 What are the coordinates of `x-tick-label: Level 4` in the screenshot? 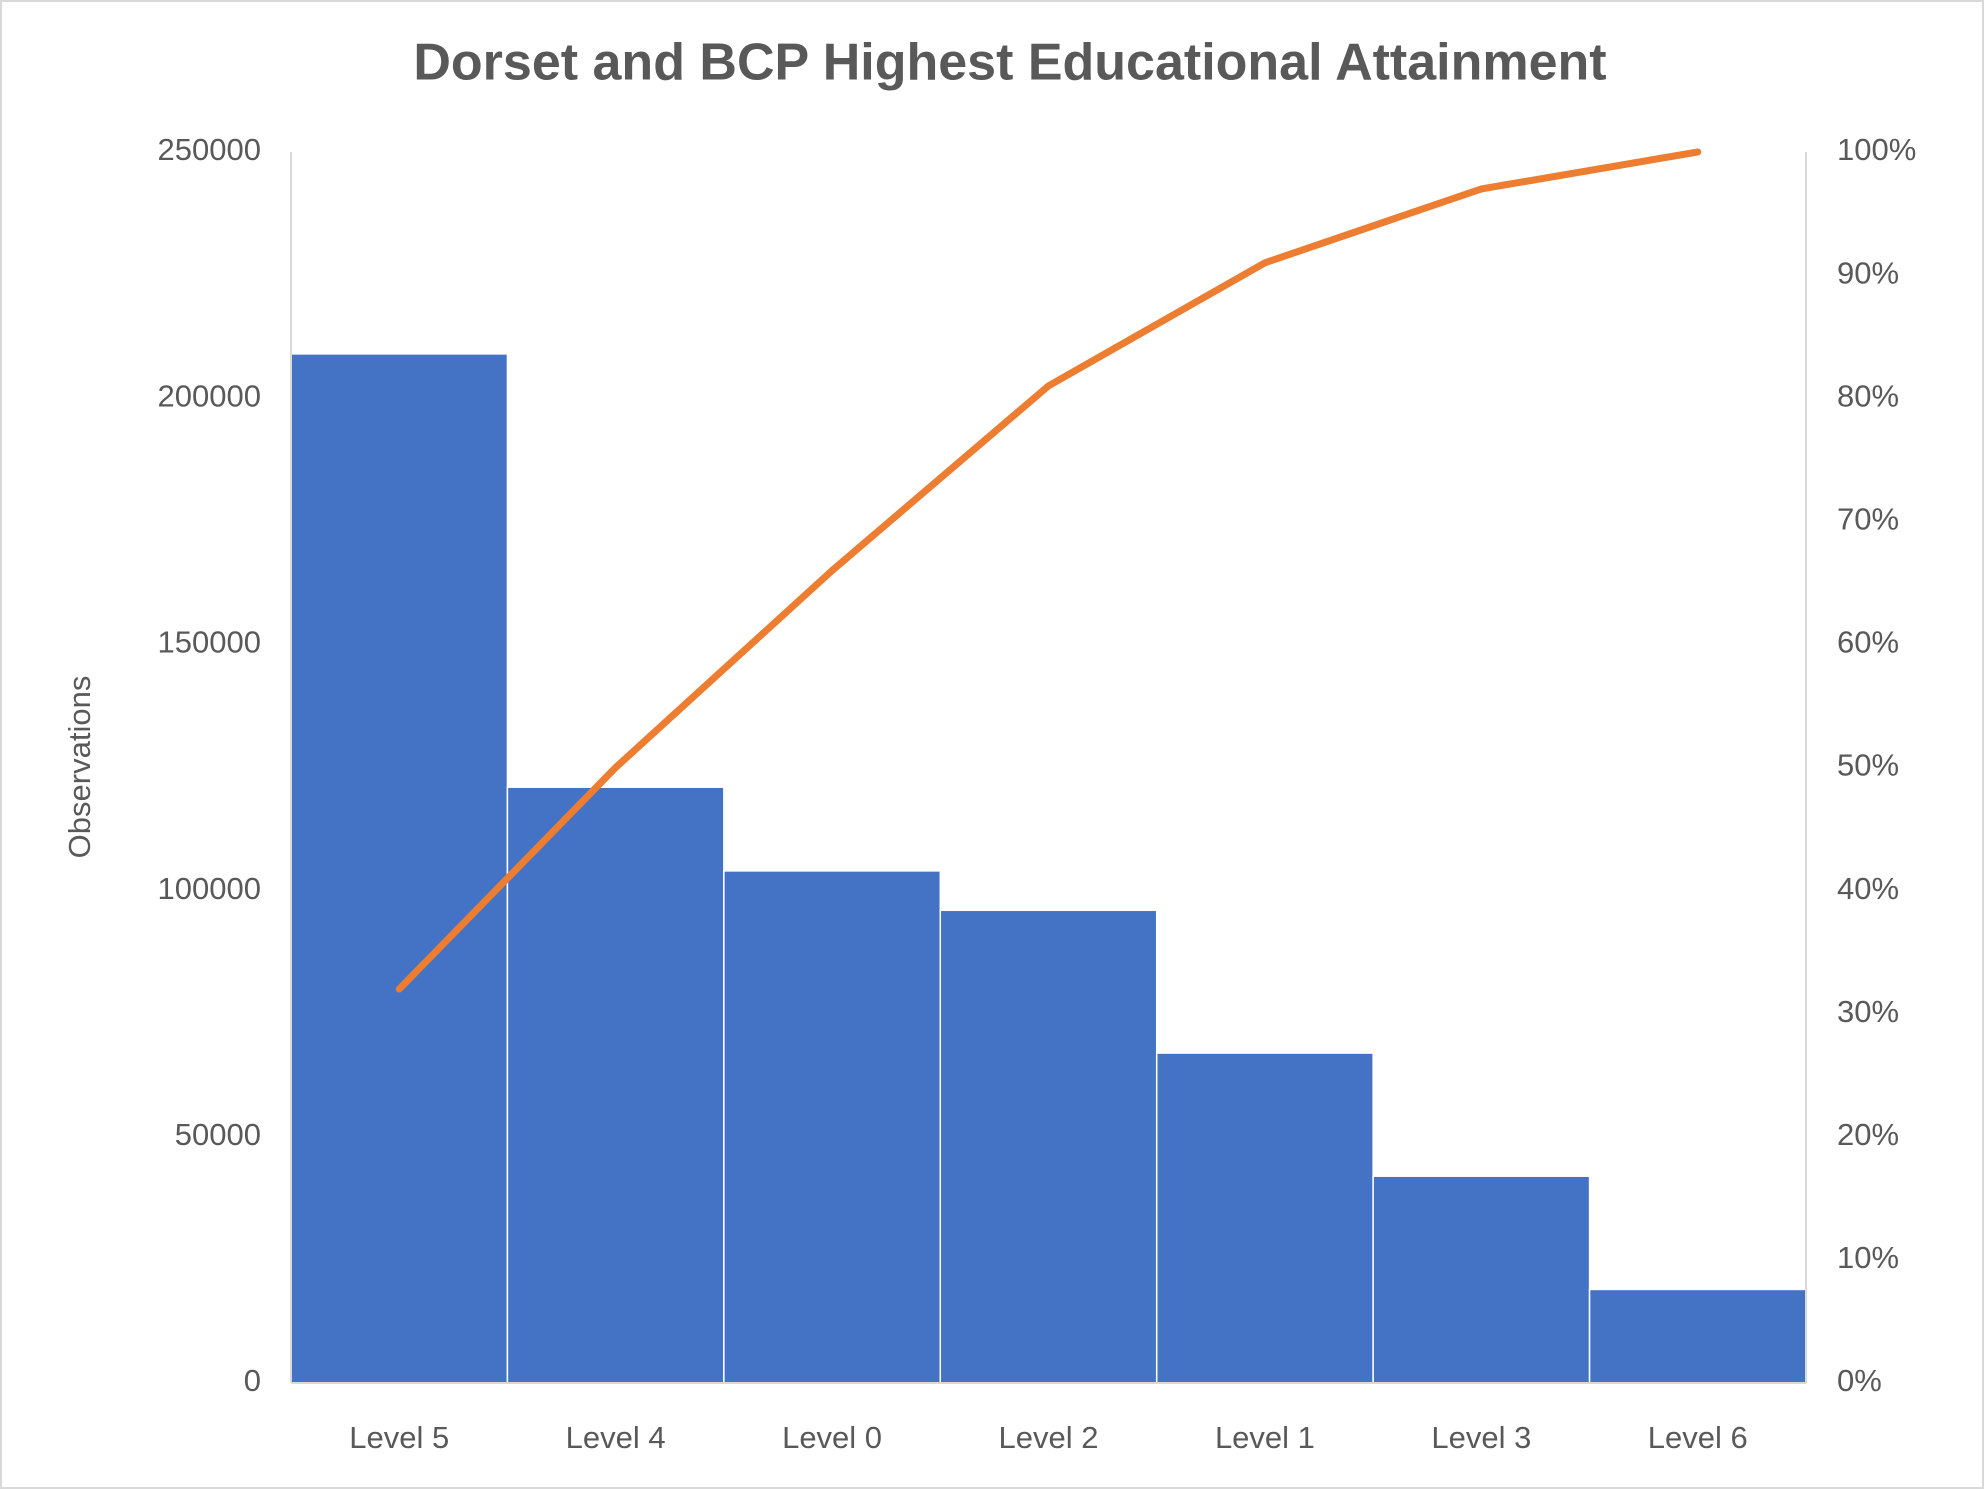 It's located at (616, 1437).